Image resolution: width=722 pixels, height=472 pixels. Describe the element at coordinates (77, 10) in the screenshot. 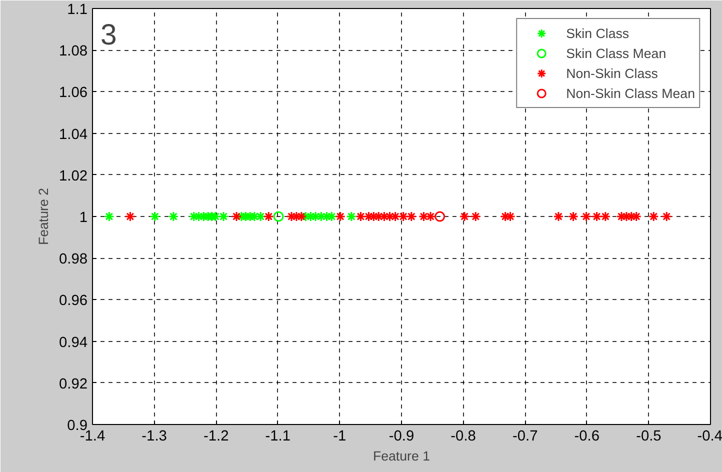

I see `y-tick-label: 1.1` at that location.